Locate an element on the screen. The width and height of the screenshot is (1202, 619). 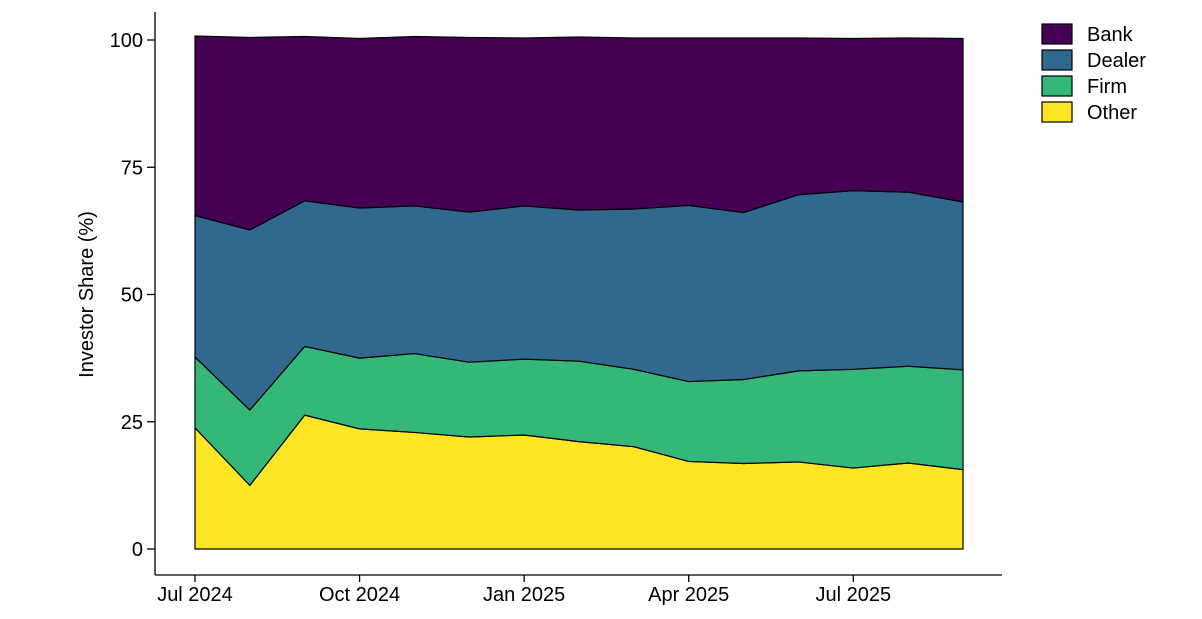
legend-swatch-bank is located at coordinates (1057, 34).